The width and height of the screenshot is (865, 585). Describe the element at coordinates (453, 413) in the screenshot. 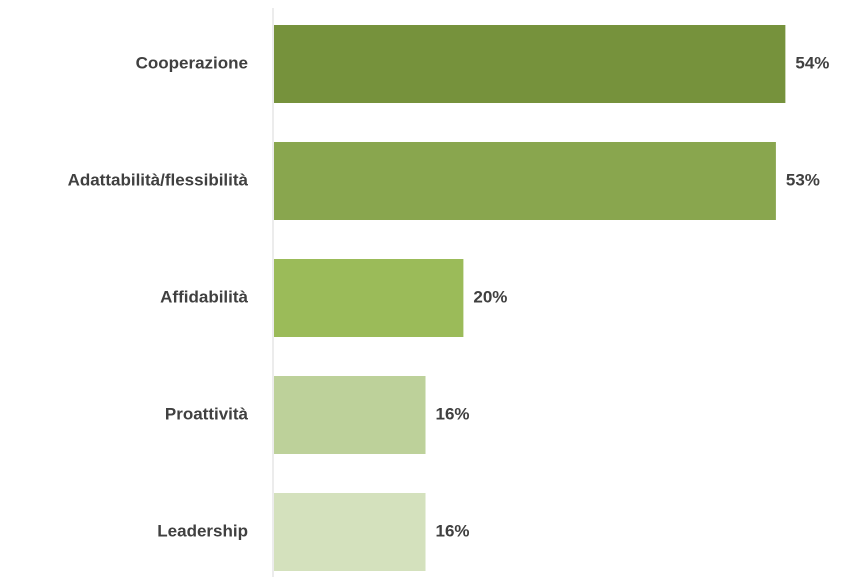

I see `value-label-3: 16%` at that location.